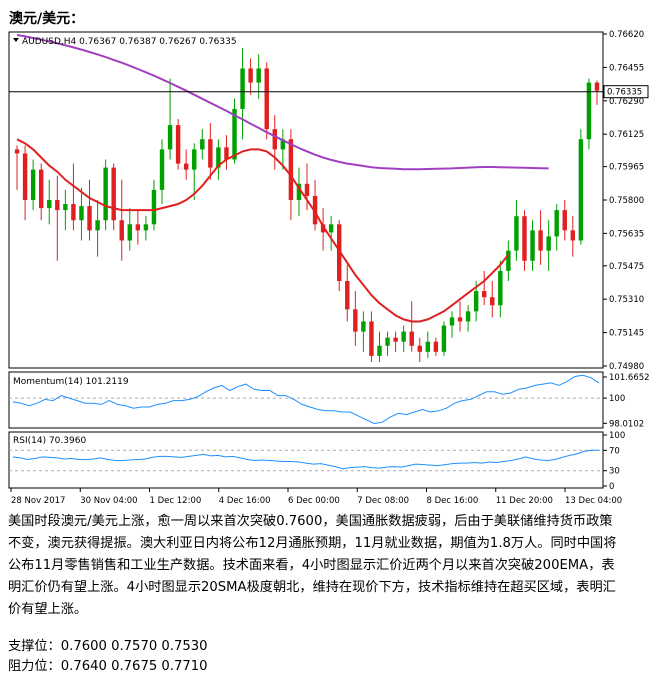  What do you see at coordinates (626, 135) in the screenshot?
I see `price-tick-label: 0.76125` at bounding box center [626, 135].